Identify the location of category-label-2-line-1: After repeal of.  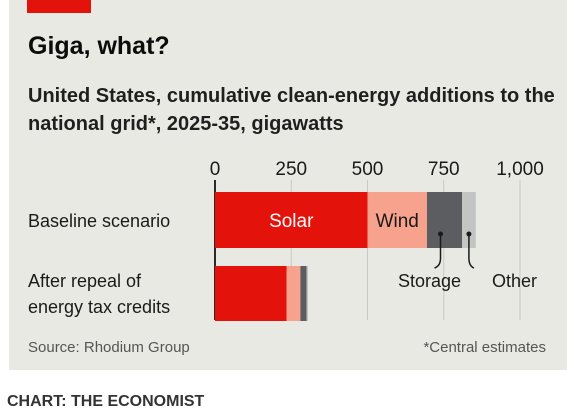
(85, 281).